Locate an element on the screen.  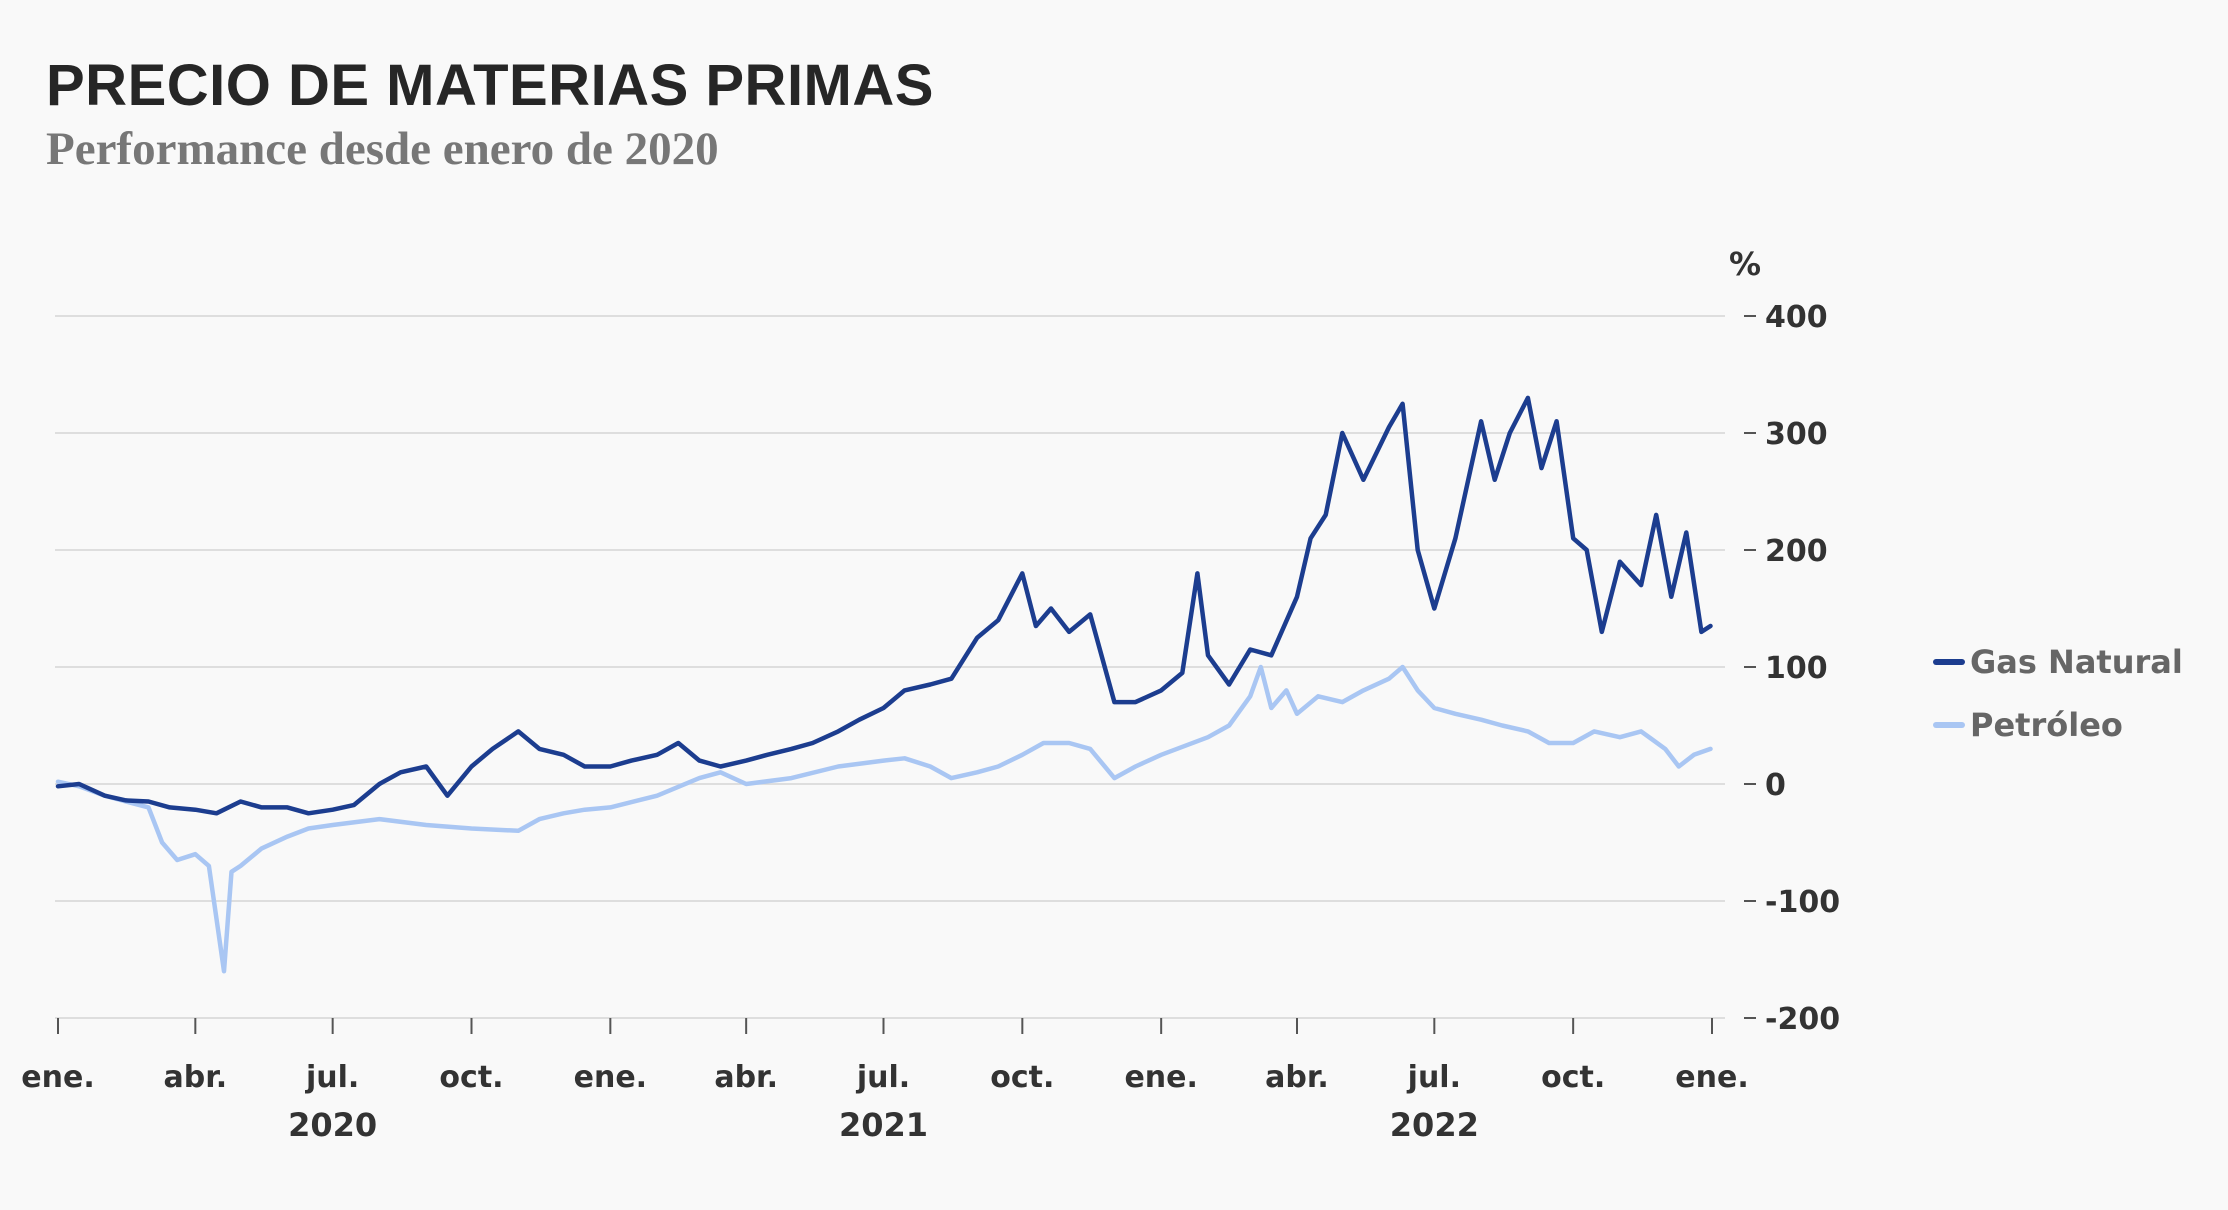
y-tick-label: -100 is located at coordinates (1802, 902).